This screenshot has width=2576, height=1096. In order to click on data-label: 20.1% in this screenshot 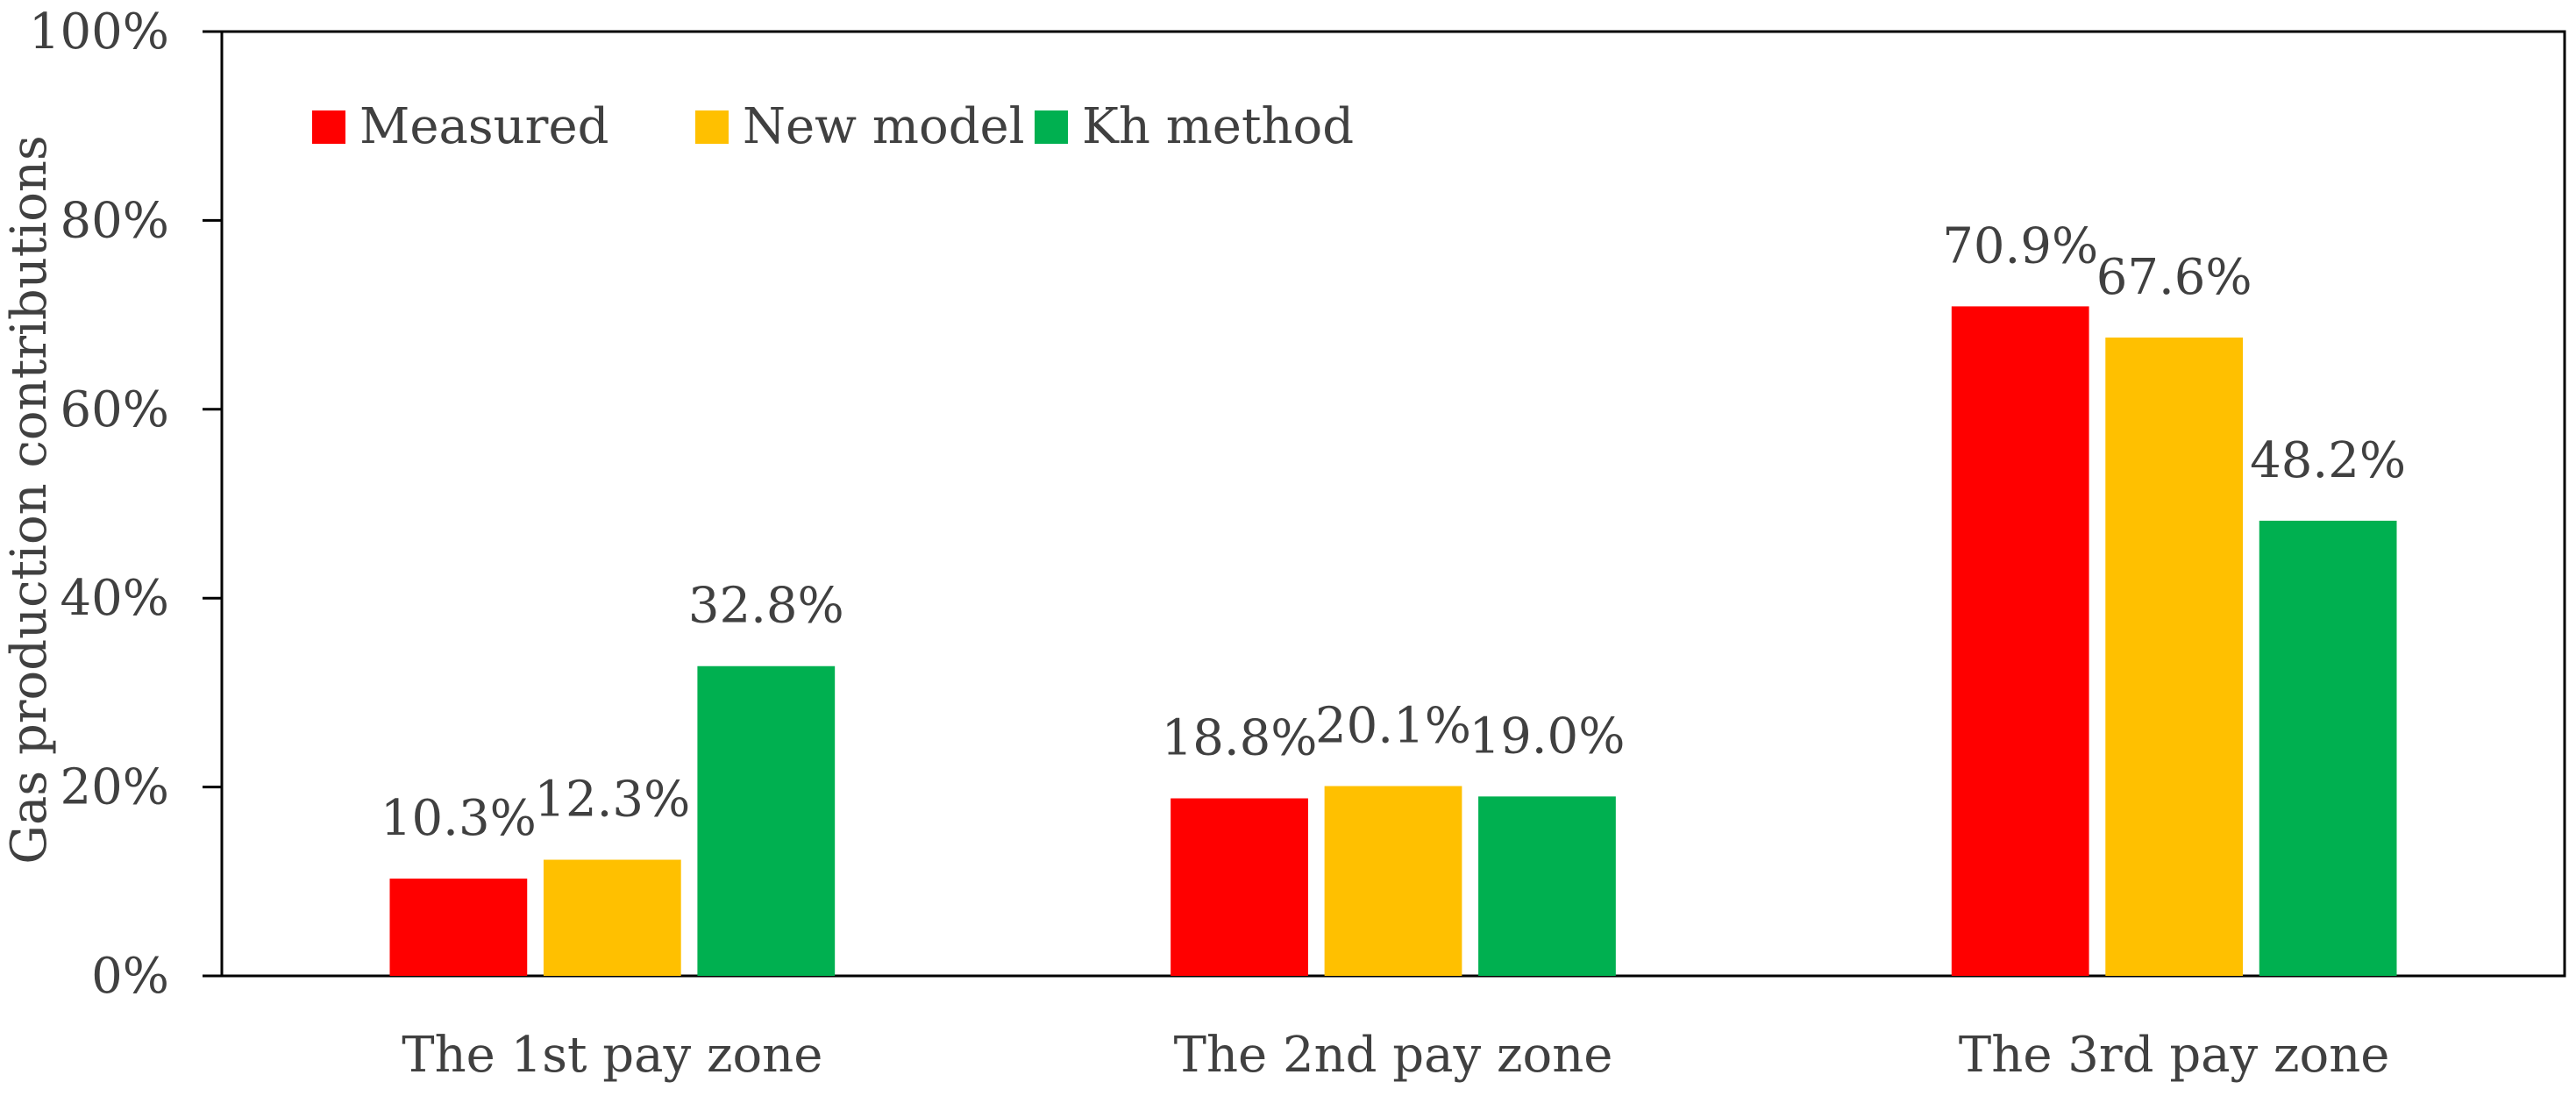, I will do `click(1393, 727)`.